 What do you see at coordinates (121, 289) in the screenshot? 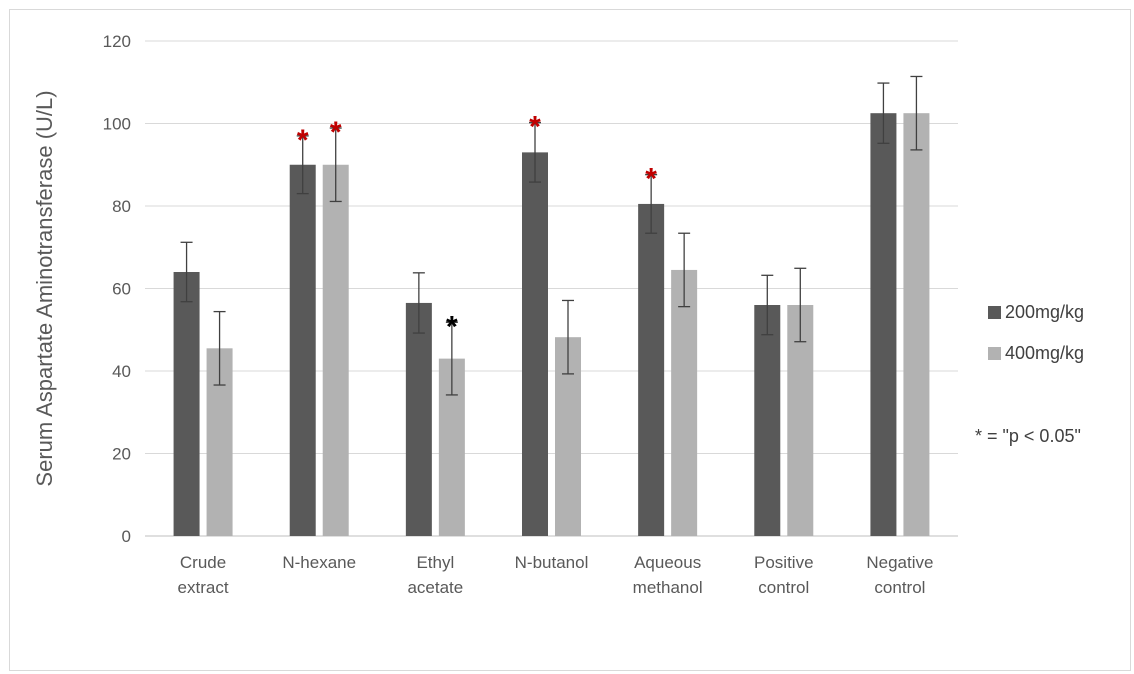
I see `y-tick-label: 60` at bounding box center [121, 289].